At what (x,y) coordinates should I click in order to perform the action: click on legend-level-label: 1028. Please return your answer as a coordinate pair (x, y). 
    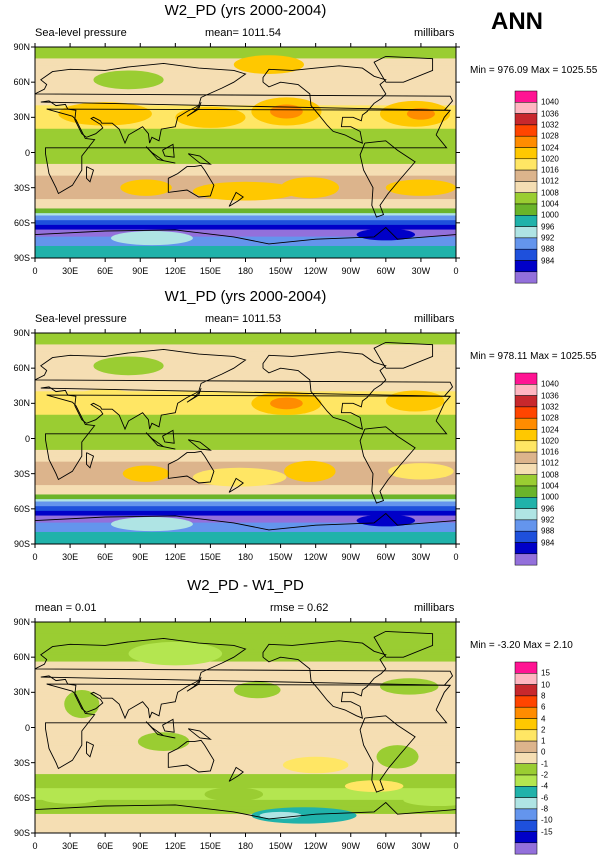
    Looking at the image, I should click on (550, 418).